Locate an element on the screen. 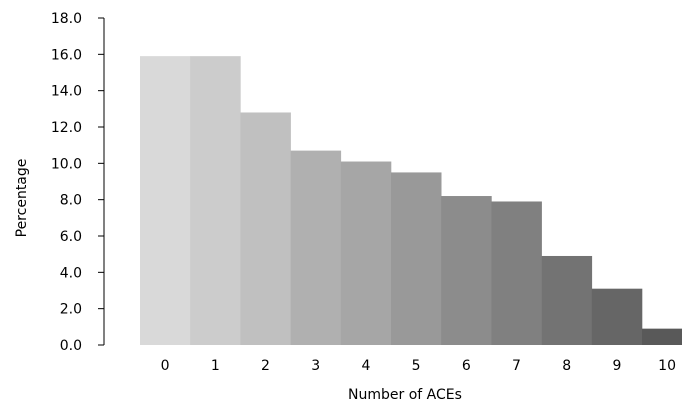 The image size is (682, 405). y-tick-label: 14.0 is located at coordinates (66, 92).